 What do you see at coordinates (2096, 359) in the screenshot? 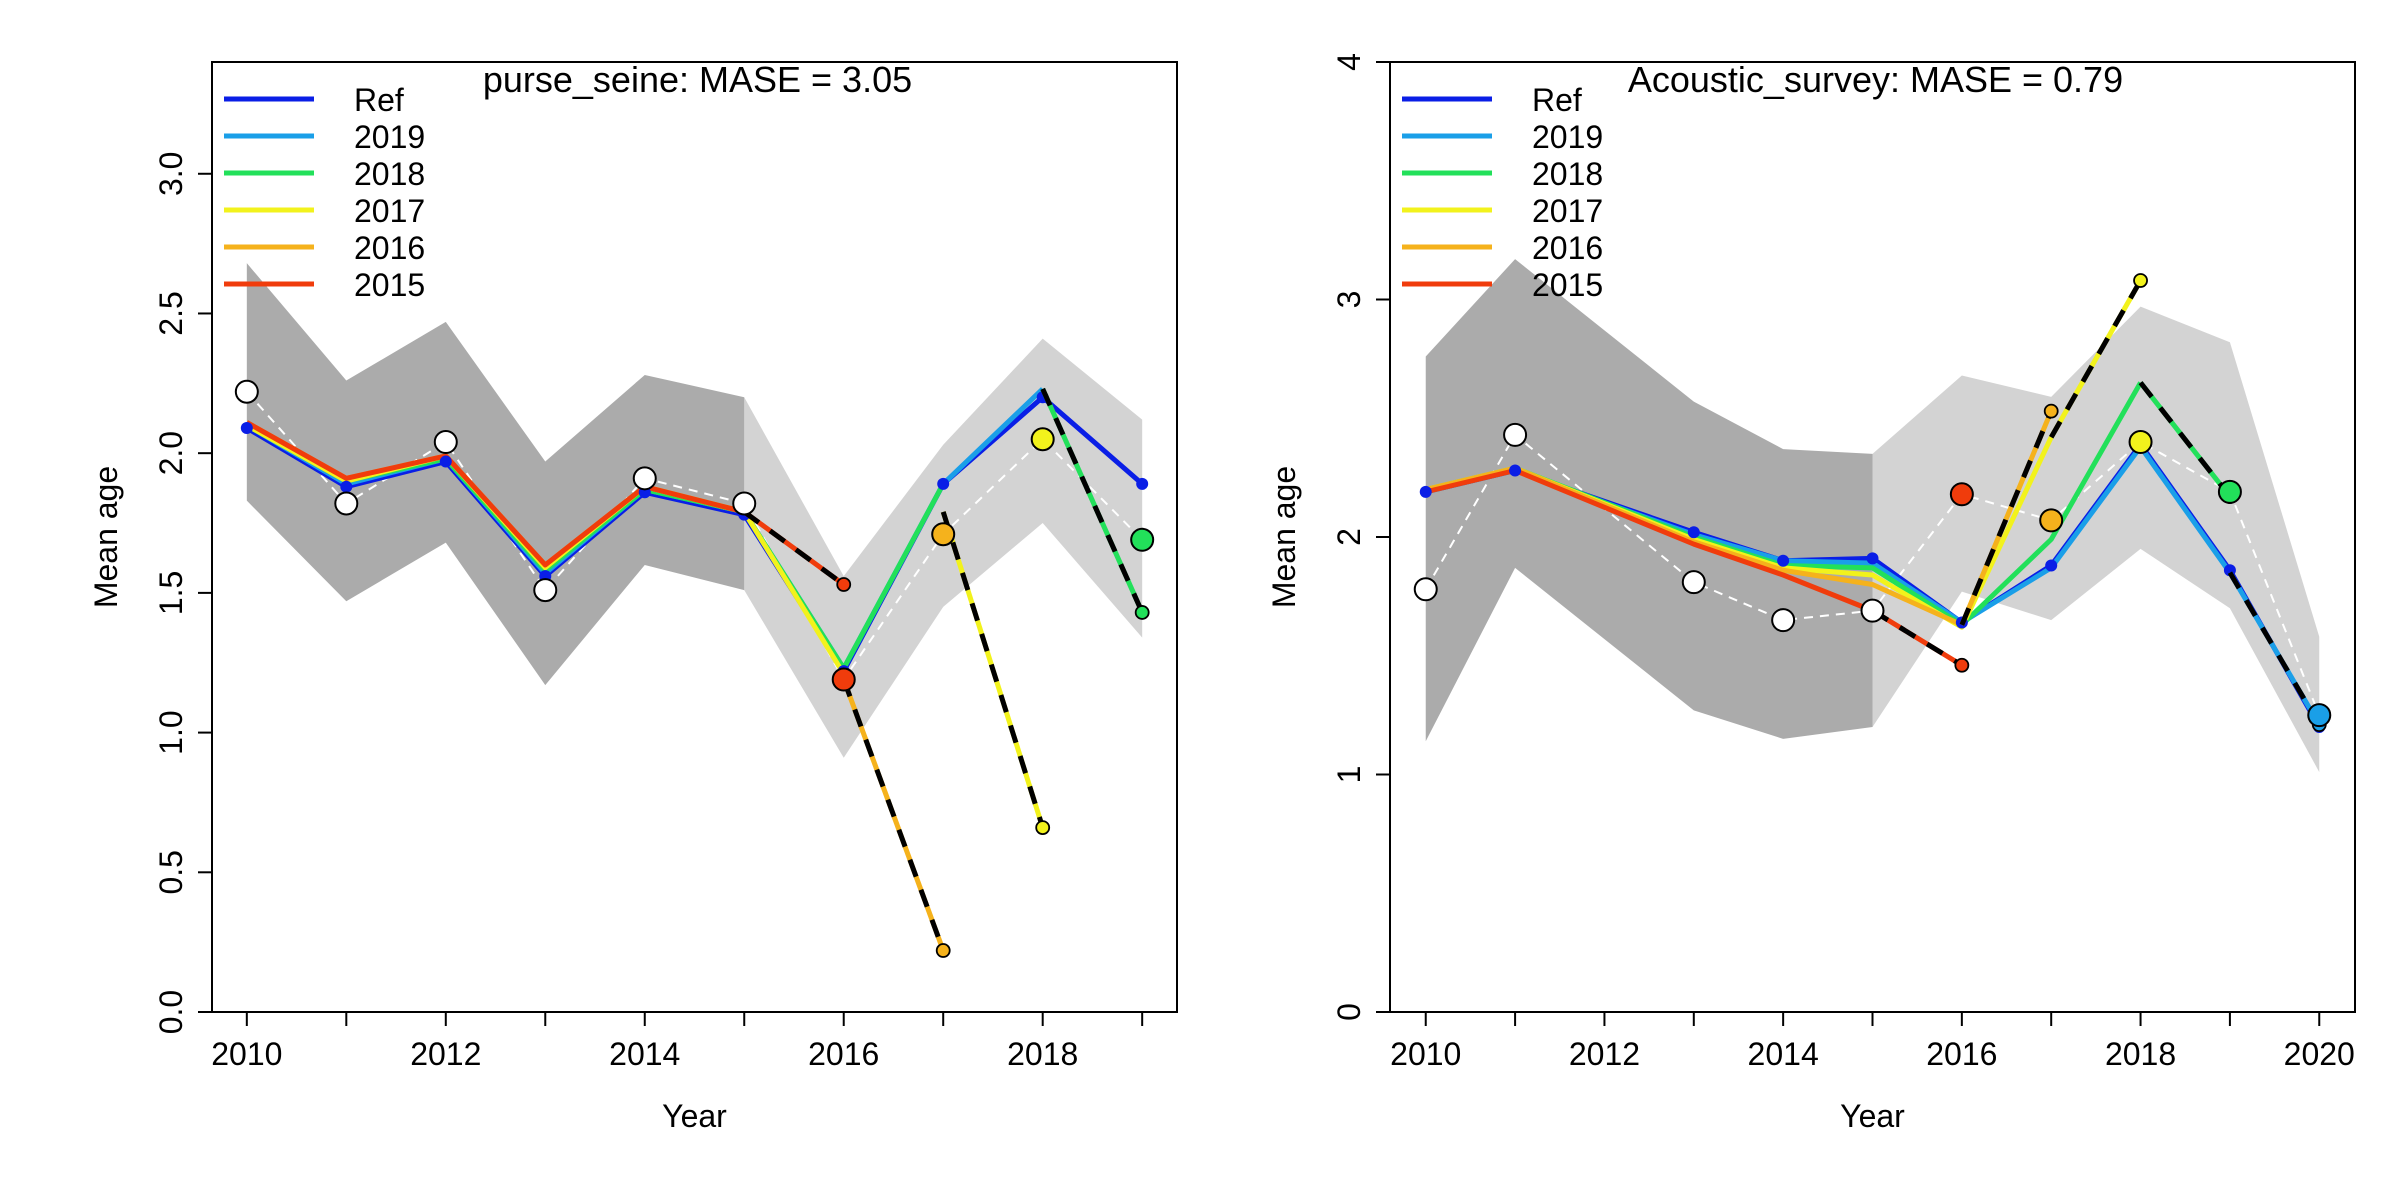
I see `hindcast-color-2017` at bounding box center [2096, 359].